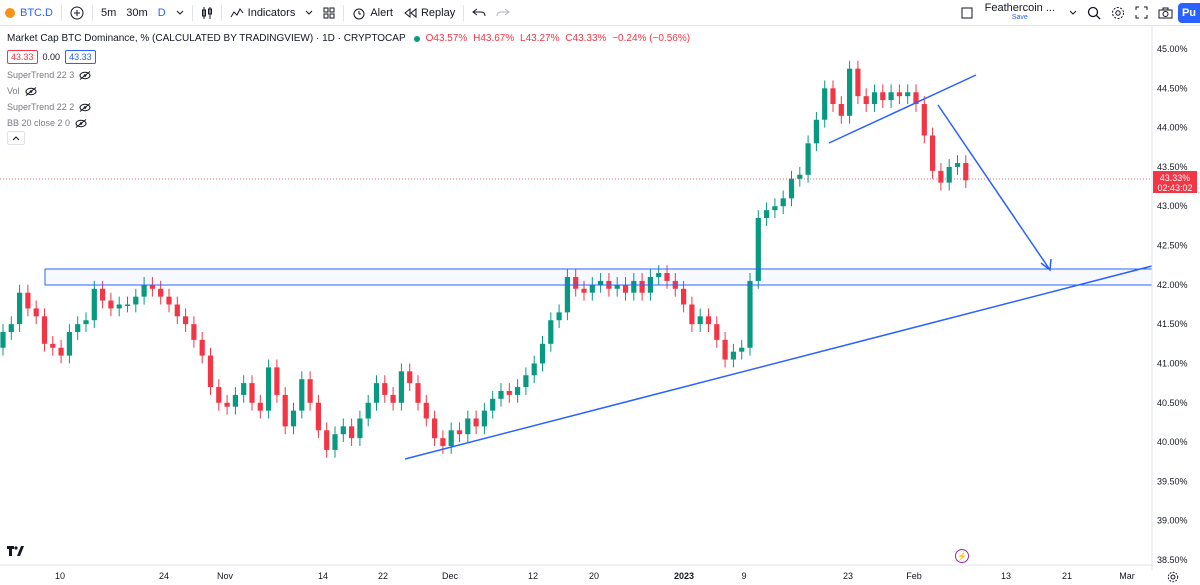  I want to click on axis-settings-icon, so click(1173, 577).